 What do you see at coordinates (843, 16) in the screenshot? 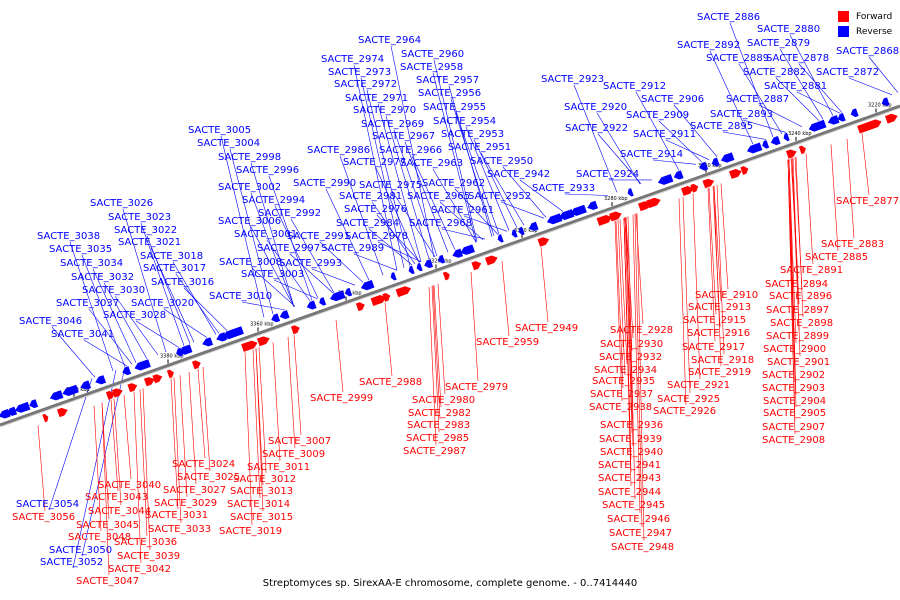
I see `forward-swatch` at bounding box center [843, 16].